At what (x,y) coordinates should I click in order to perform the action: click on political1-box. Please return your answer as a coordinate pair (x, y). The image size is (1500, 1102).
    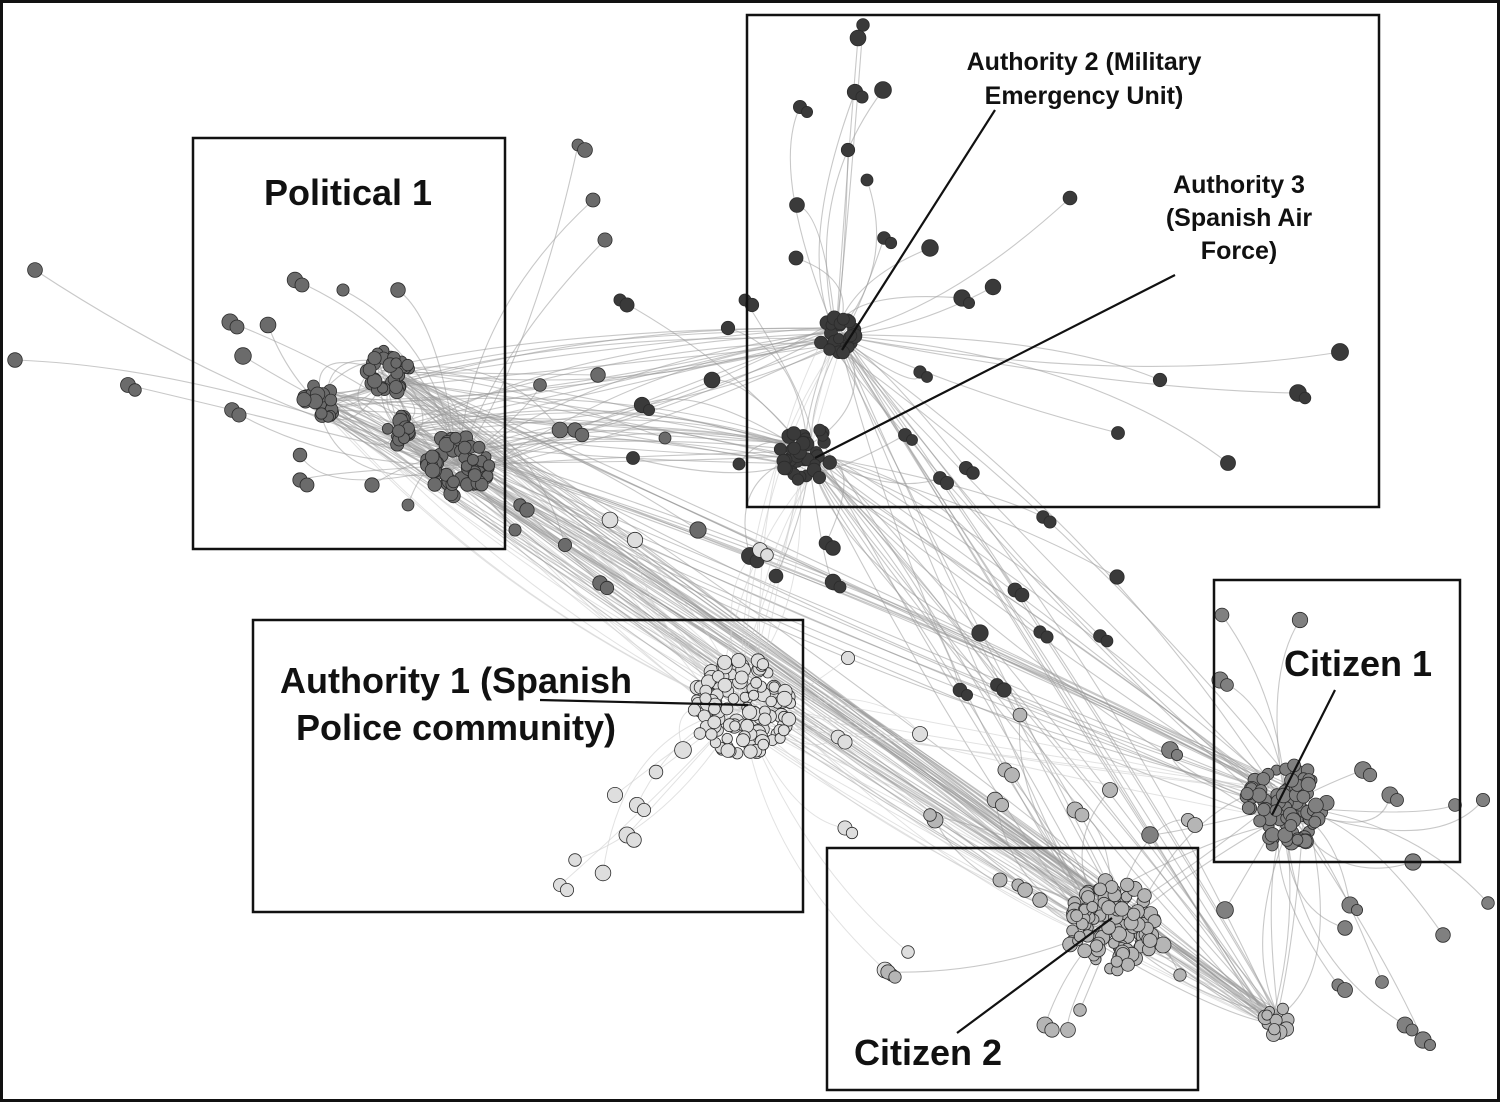
    Looking at the image, I should click on (349, 343).